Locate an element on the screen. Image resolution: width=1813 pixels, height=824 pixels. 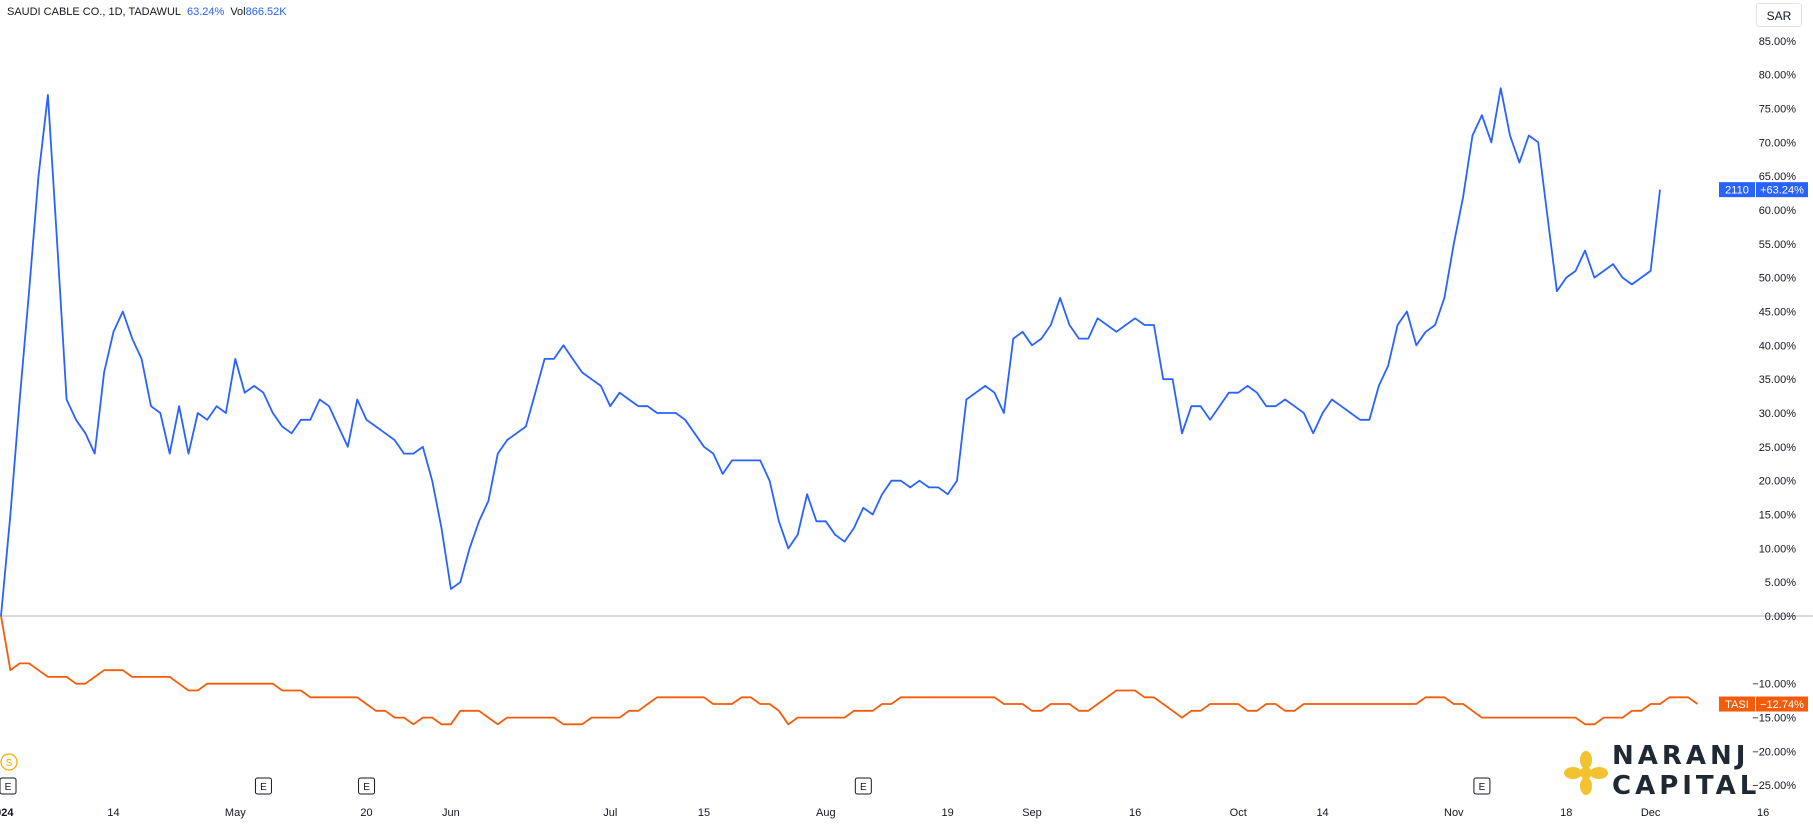
symbol-title: SAUDI CABLE CO., 1D, TADAWUL is located at coordinates (94, 12).